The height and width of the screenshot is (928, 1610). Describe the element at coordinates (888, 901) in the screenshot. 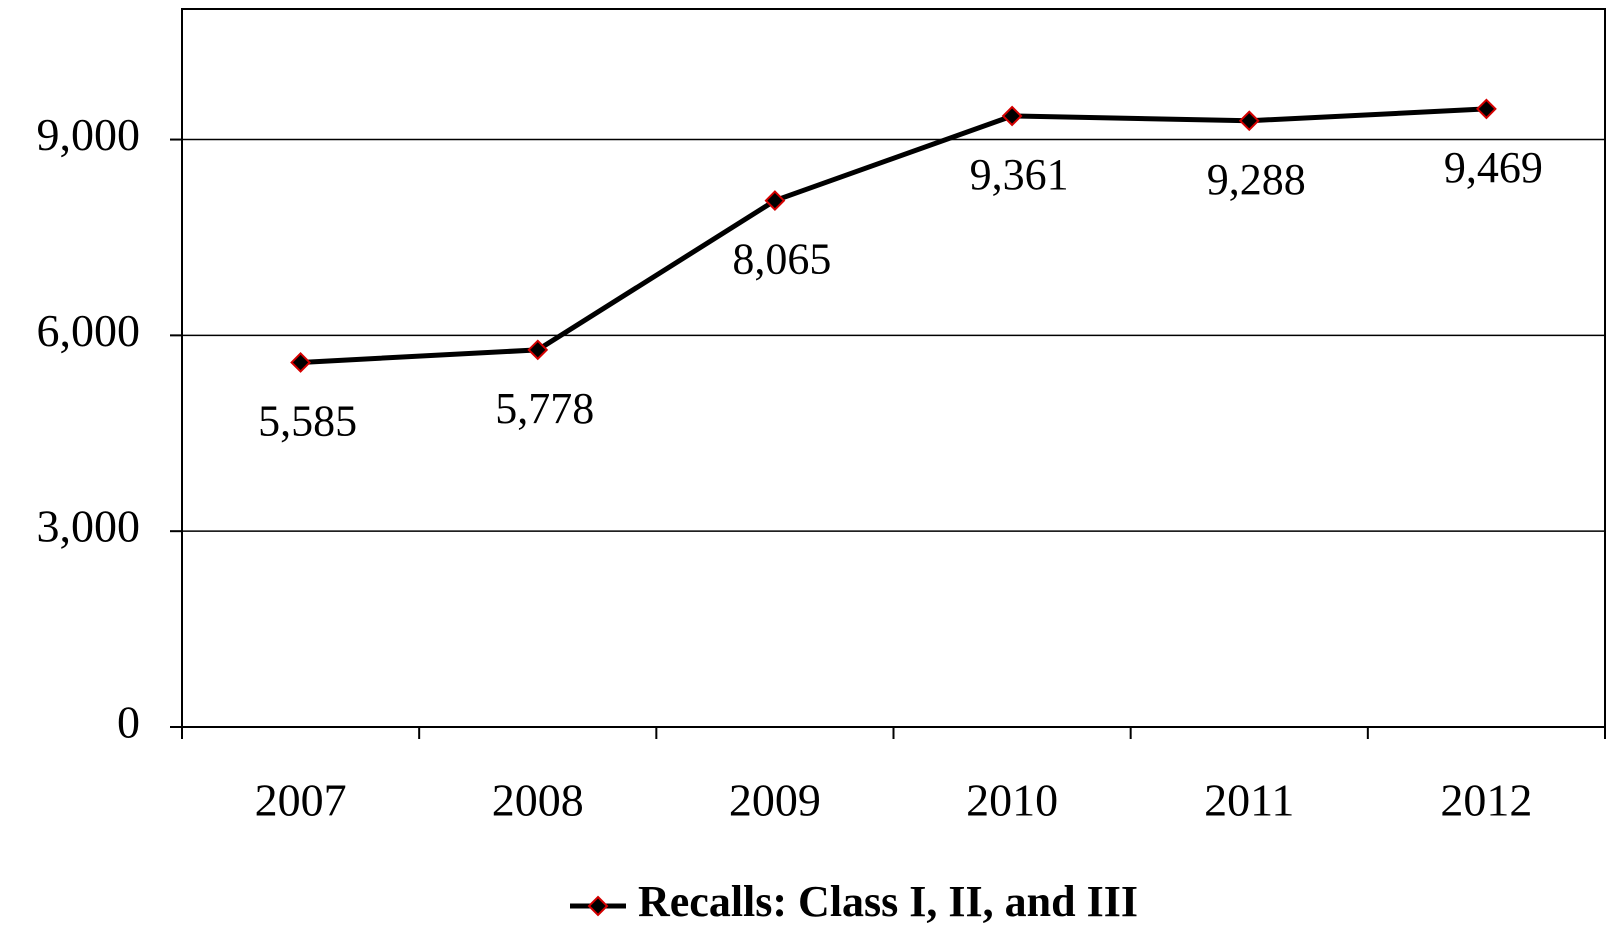

I see `legend-label: Recalls: Class I, II, and III` at that location.